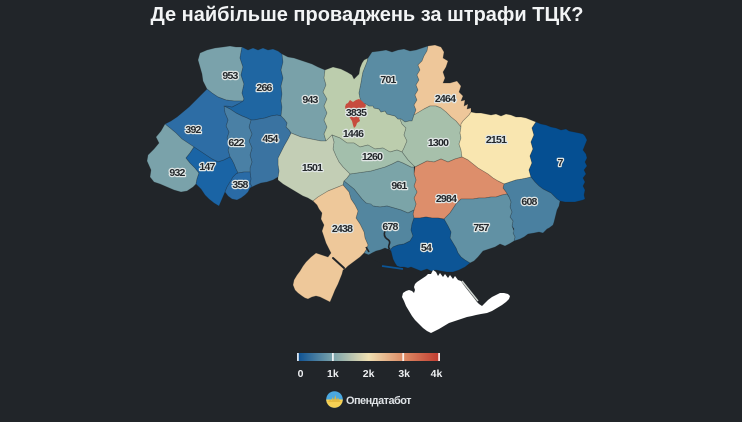  Describe the element at coordinates (342, 229) in the screenshot. I see `svg-text: 2438` at that location.